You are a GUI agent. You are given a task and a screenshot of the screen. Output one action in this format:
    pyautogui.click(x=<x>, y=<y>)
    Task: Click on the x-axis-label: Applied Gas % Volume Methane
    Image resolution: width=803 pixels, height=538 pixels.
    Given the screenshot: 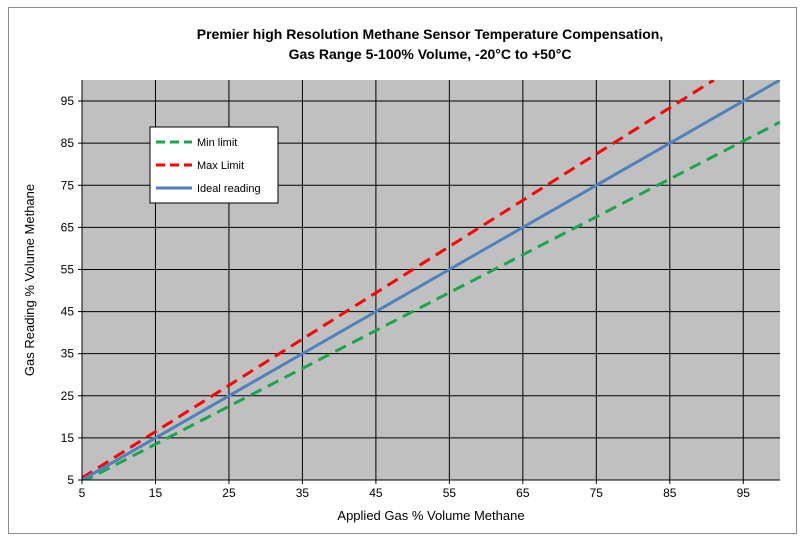 What is the action you would take?
    pyautogui.click(x=430, y=515)
    